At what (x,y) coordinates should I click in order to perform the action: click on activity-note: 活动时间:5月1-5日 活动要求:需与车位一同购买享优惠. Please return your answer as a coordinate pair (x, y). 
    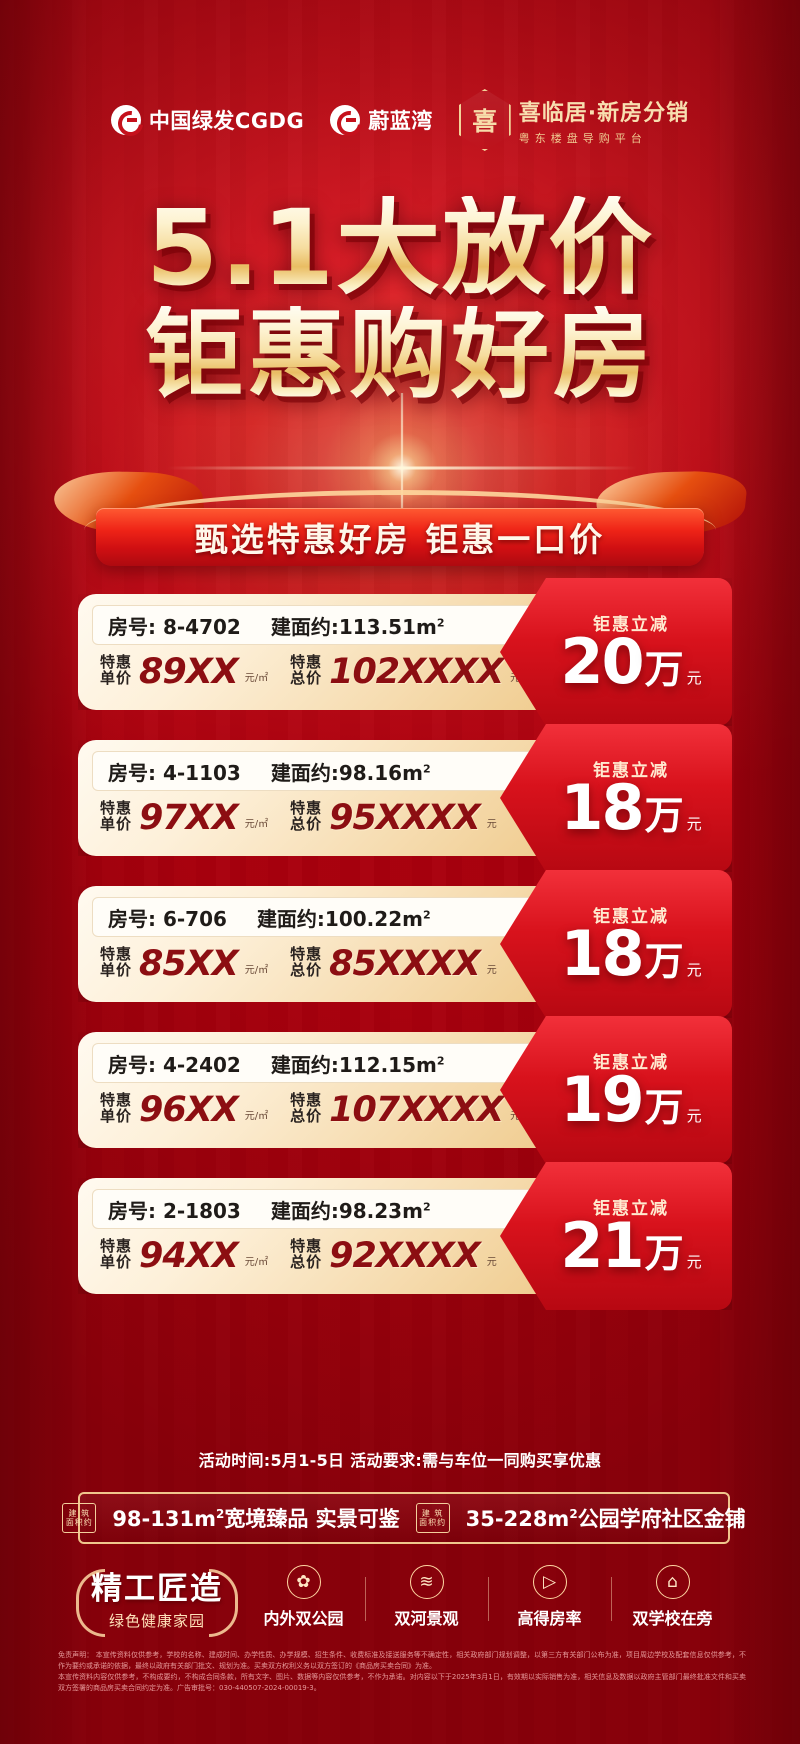
    Looking at the image, I should click on (400, 1459).